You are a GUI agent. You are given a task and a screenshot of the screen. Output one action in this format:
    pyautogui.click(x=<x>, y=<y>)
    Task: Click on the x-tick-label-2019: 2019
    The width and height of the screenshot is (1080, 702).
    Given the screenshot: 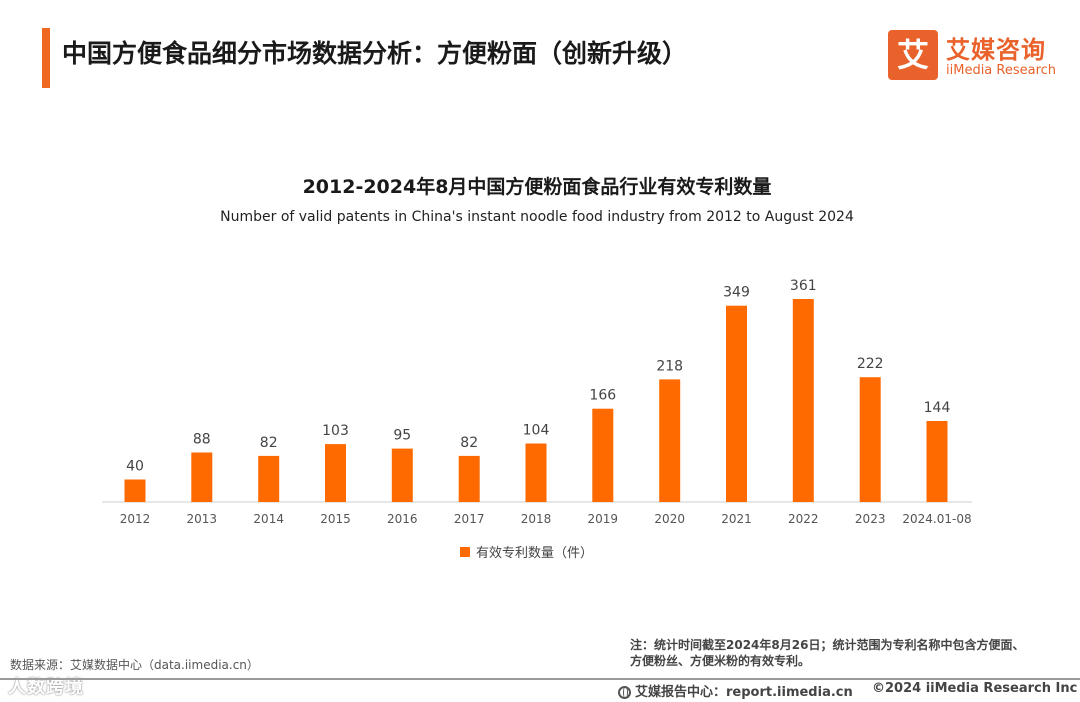 What is the action you would take?
    pyautogui.click(x=603, y=519)
    